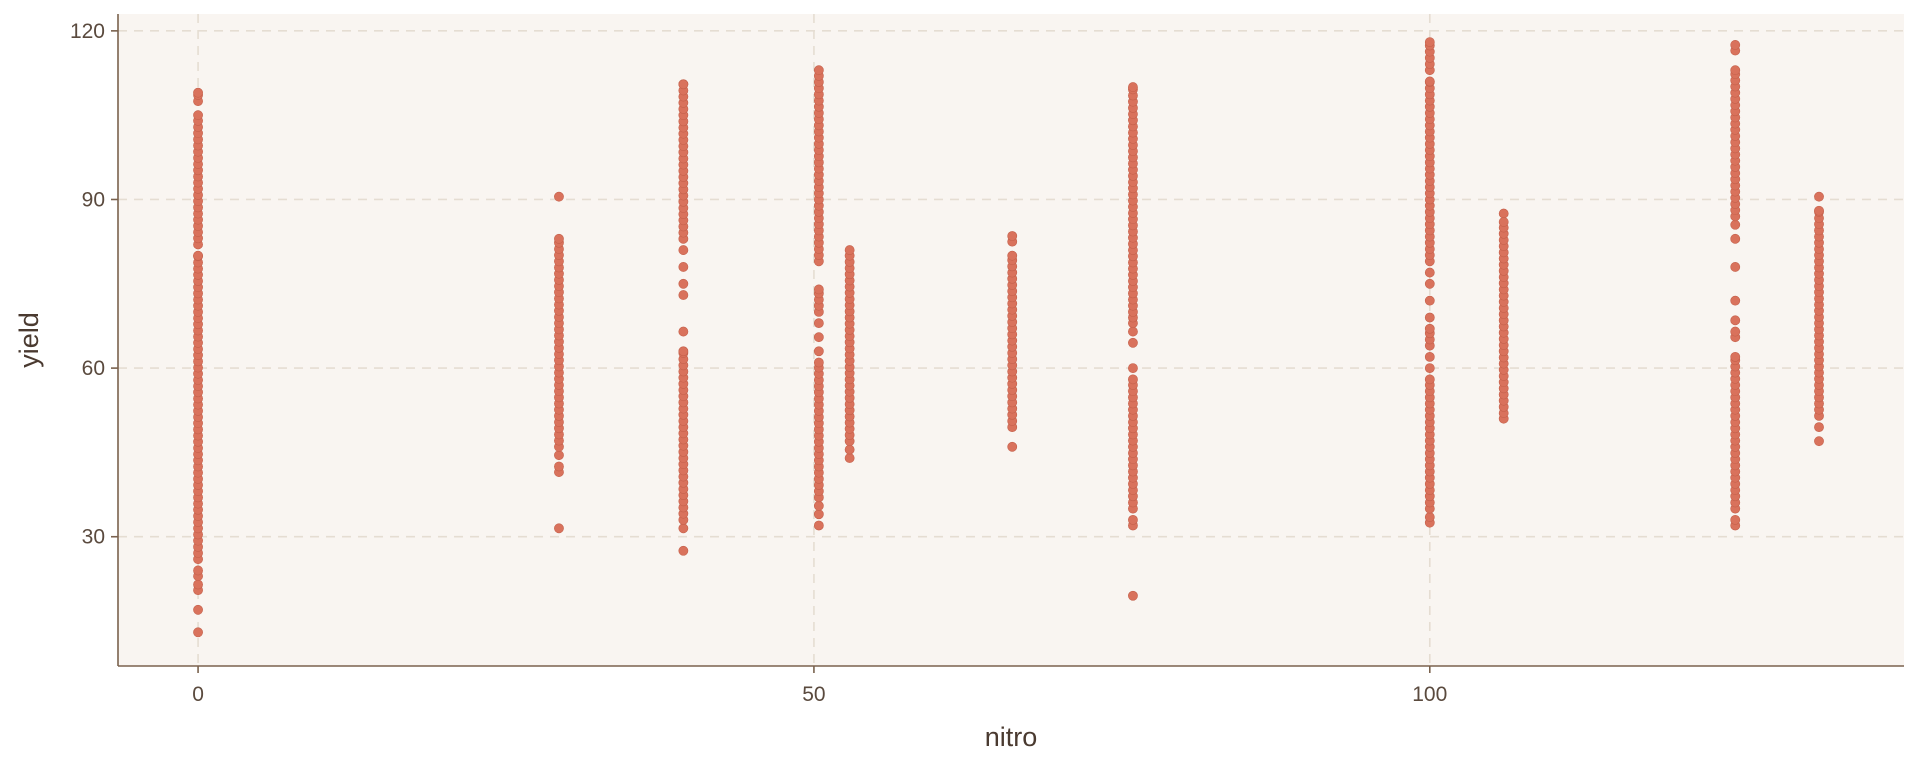 The width and height of the screenshot is (1920, 768). I want to click on y-tick-label: 120, so click(87, 31).